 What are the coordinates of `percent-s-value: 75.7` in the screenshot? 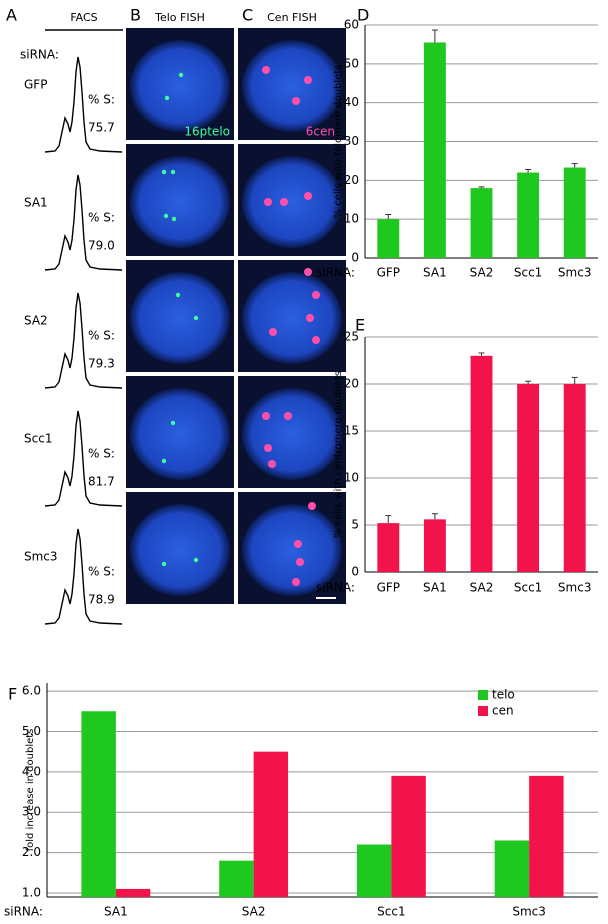 It's located at (101, 128).